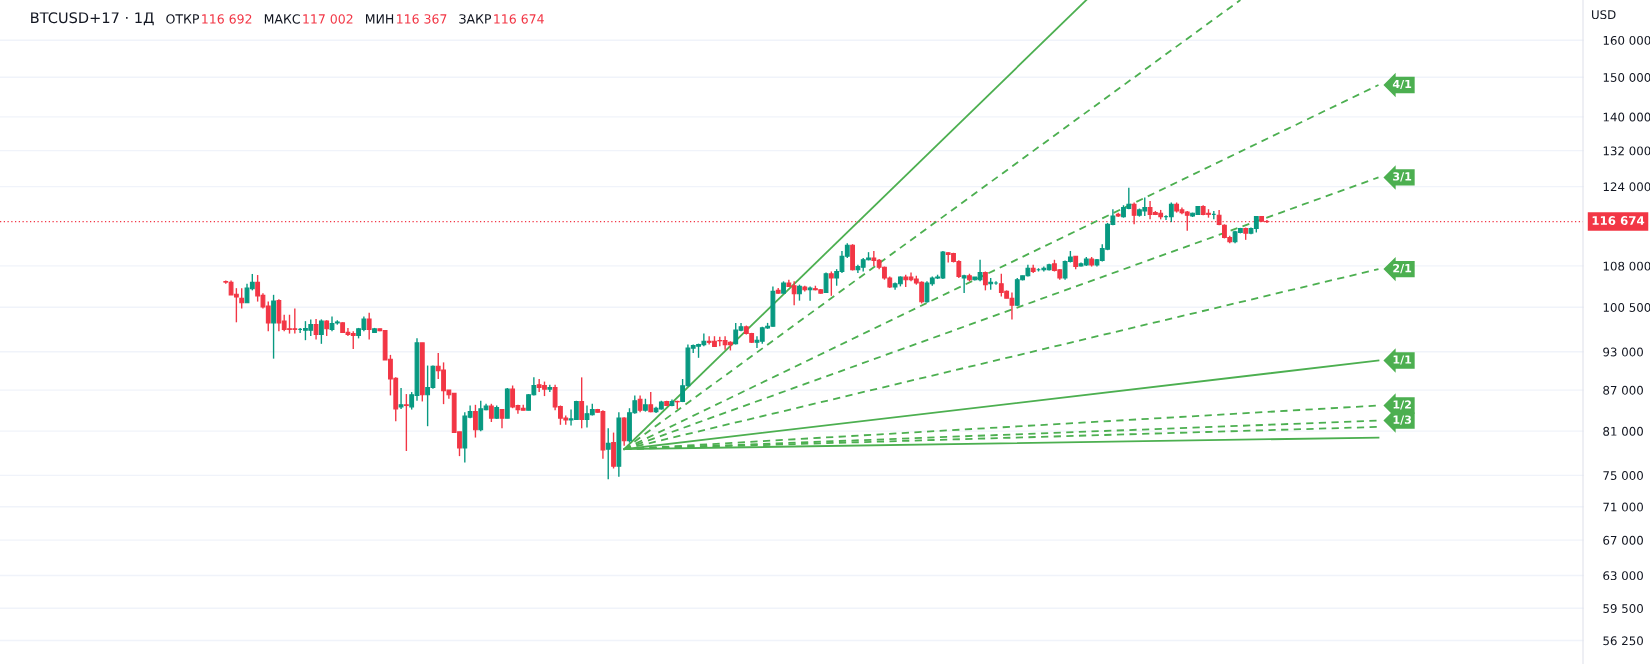 The height and width of the screenshot is (664, 1650). I want to click on y-tick-label: 59 500, so click(1623, 608).